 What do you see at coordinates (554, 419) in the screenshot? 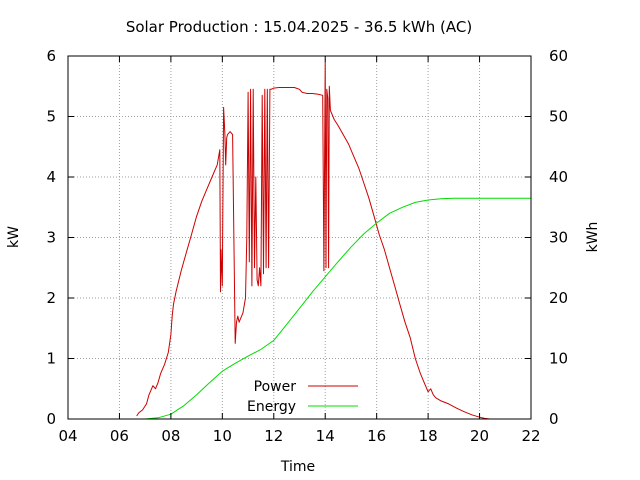
I see `y2-tick-label: 0` at bounding box center [554, 419].